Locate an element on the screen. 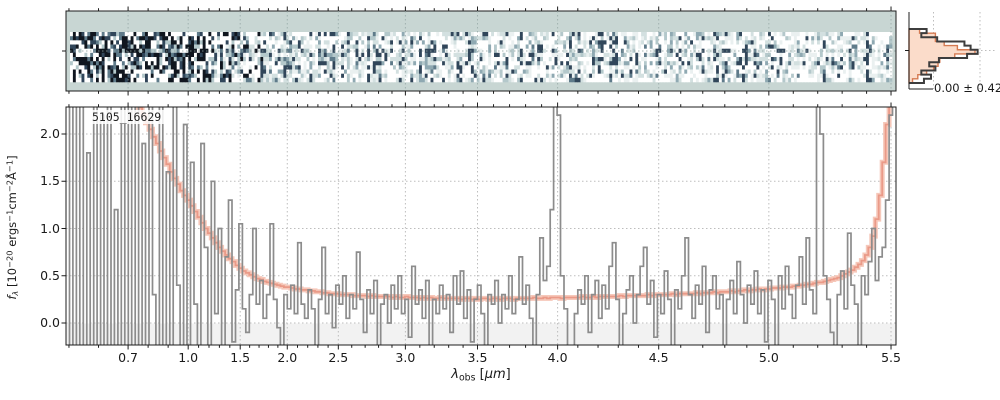 This screenshot has width=1000, height=400. y-tick-label: 0.0 is located at coordinates (50, 322).